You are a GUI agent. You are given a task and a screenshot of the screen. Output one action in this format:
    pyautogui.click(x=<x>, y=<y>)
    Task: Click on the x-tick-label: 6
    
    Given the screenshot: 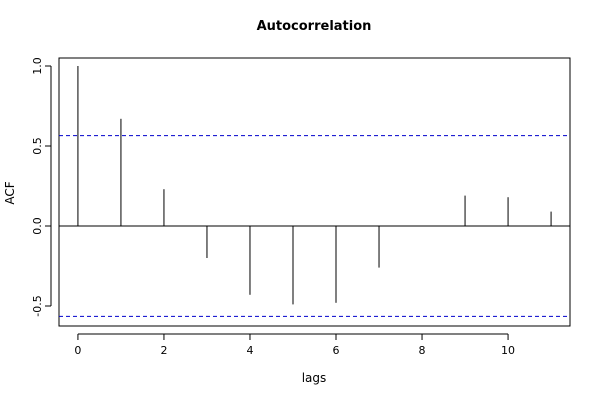 What is the action you would take?
    pyautogui.click(x=336, y=350)
    